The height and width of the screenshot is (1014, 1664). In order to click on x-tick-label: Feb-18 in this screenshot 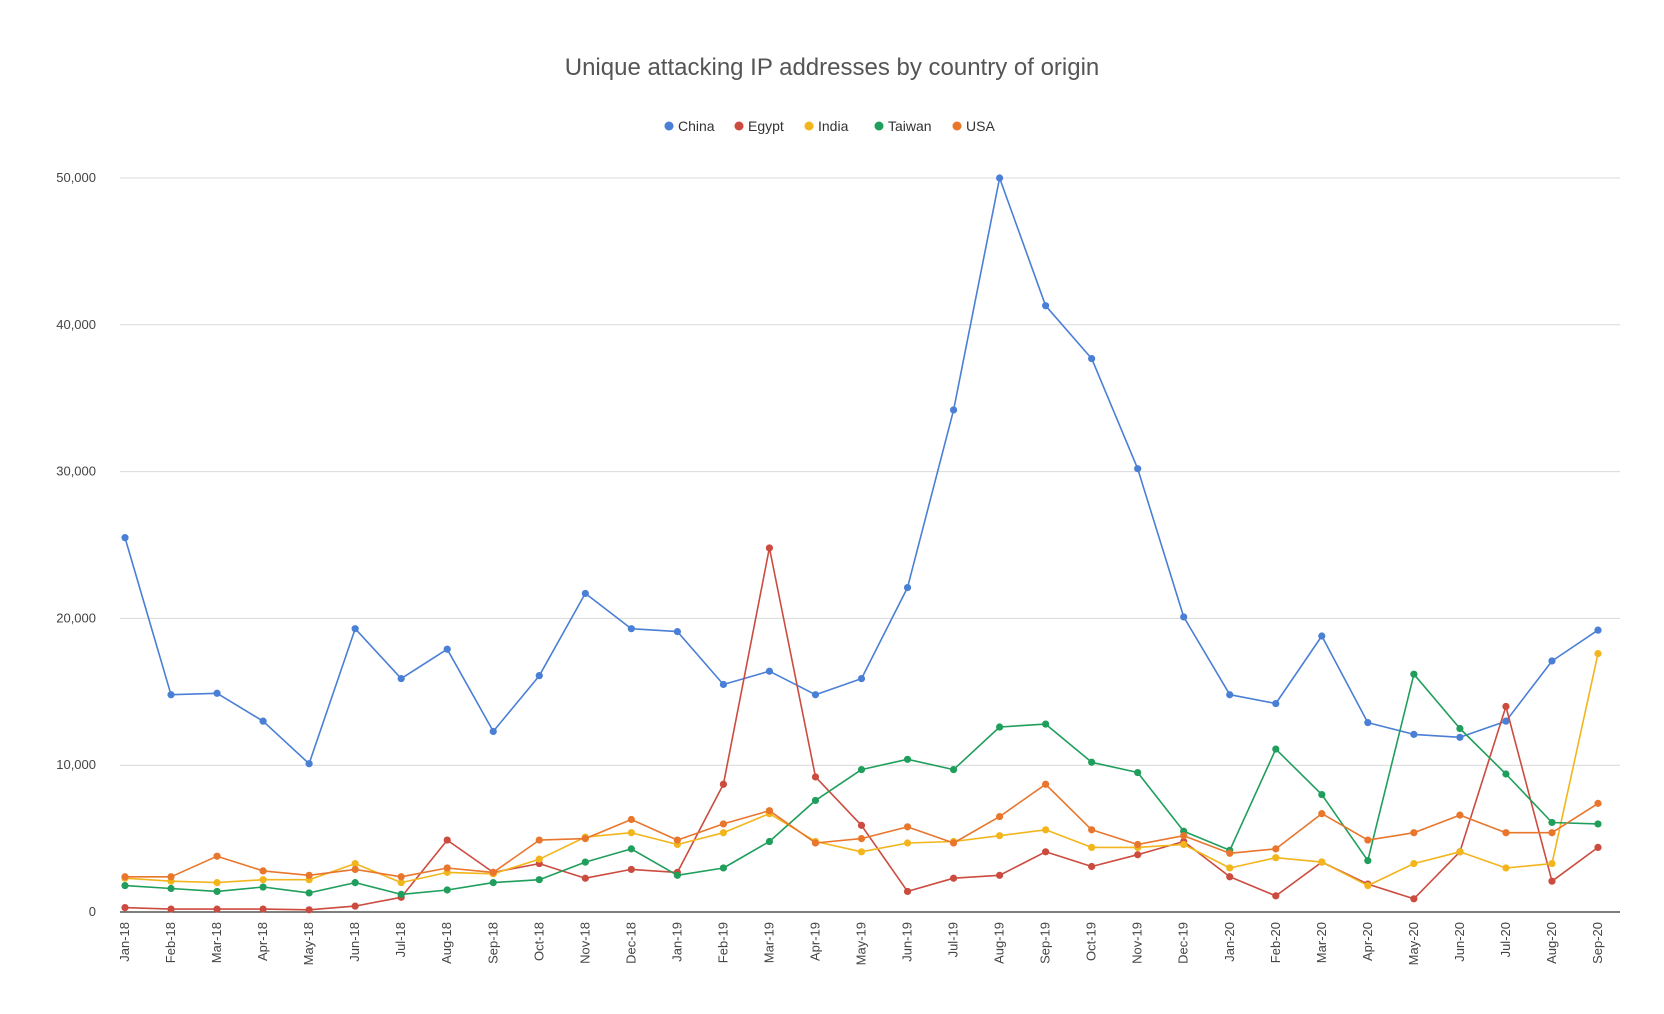, I will do `click(170, 942)`.